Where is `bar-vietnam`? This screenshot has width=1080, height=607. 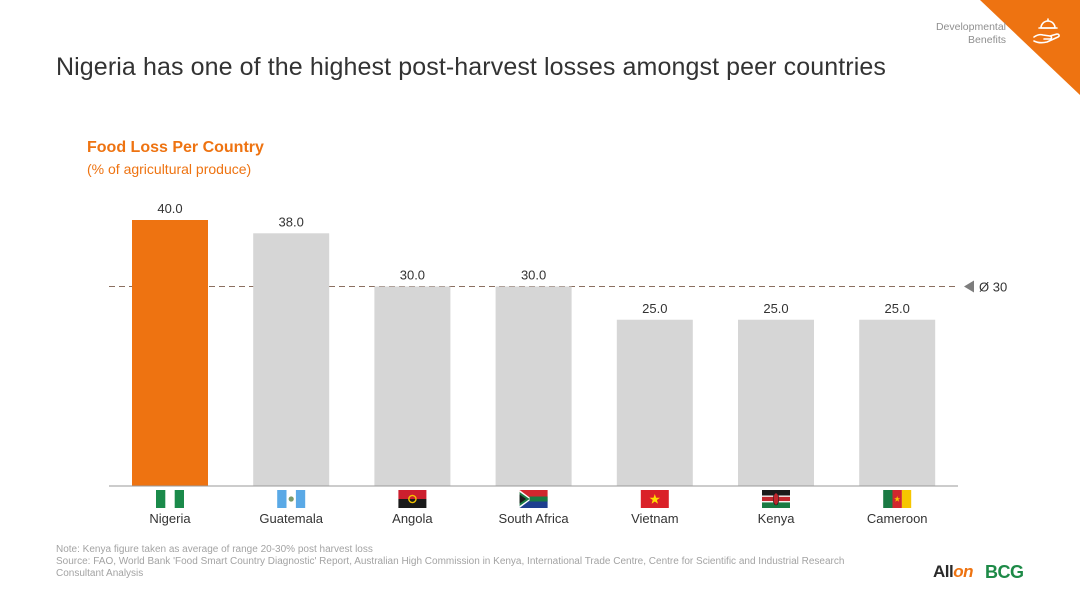
bar-vietnam is located at coordinates (654, 402).